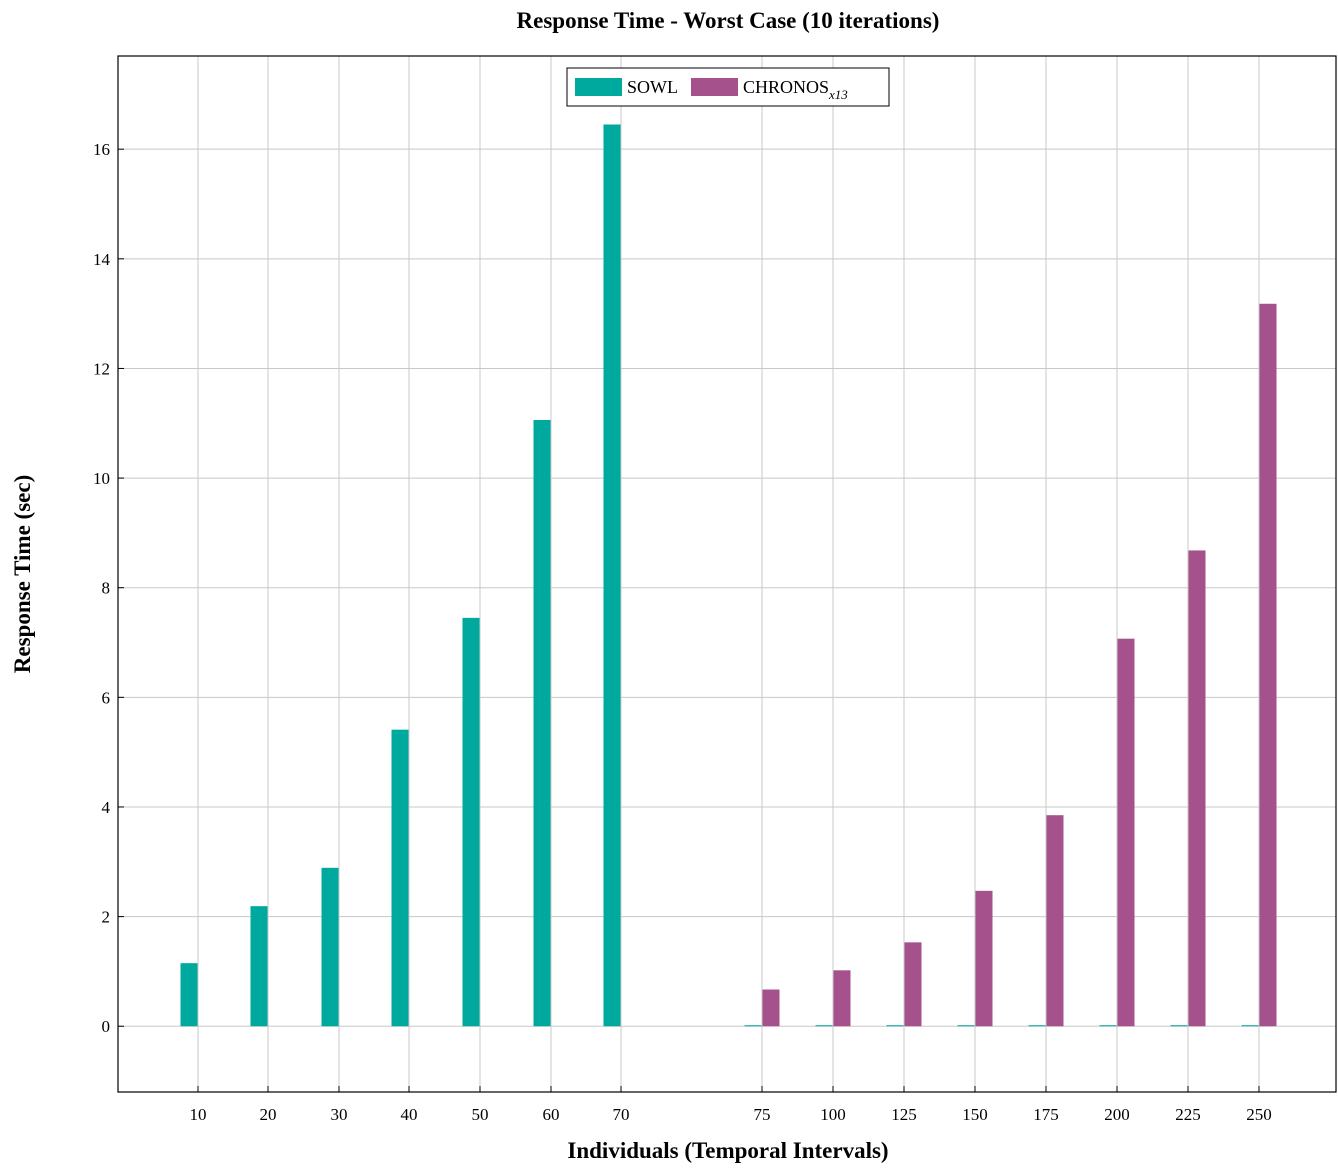 The height and width of the screenshot is (1172, 1338). I want to click on x-tick-label: 150, so click(975, 1114).